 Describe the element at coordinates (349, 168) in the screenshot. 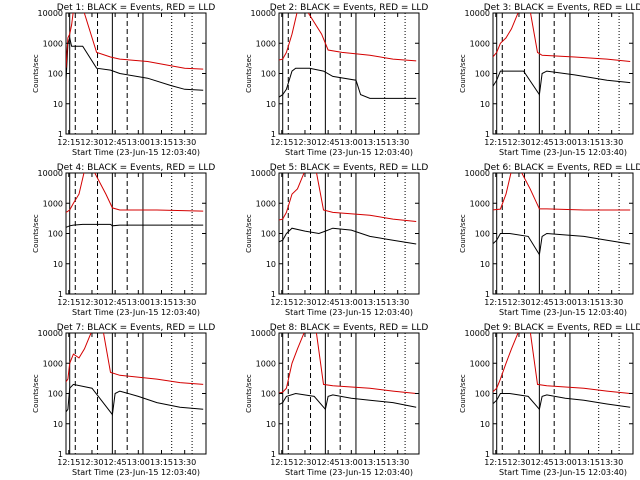

I see `panel-title: Det 5: BLACK = Events, RED = LLD` at that location.